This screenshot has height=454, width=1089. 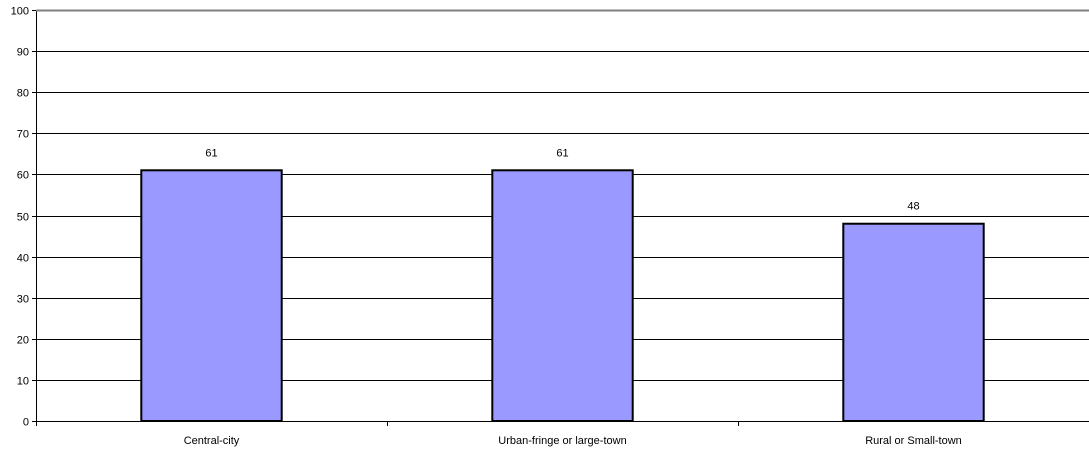 I want to click on x-tick-label: Central-city, so click(x=212, y=441).